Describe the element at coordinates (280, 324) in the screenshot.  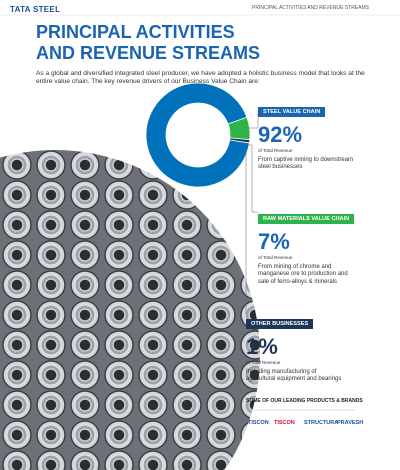
I see `segment-tag: OTHER BUSINESSES` at that location.